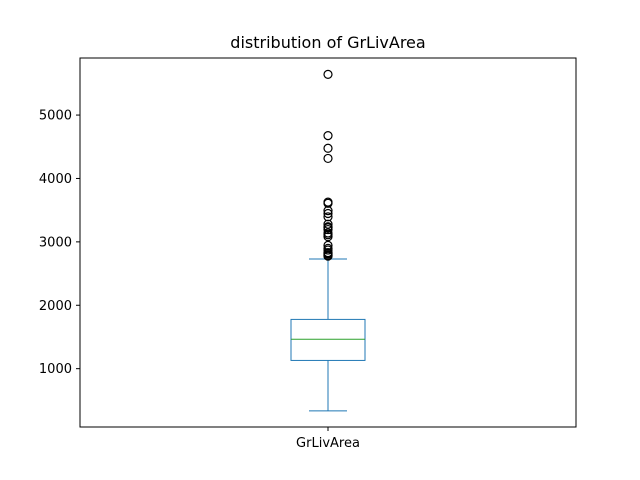 The image size is (640, 480). Describe the element at coordinates (55, 179) in the screenshot. I see `y-tick-label: 4000` at that location.